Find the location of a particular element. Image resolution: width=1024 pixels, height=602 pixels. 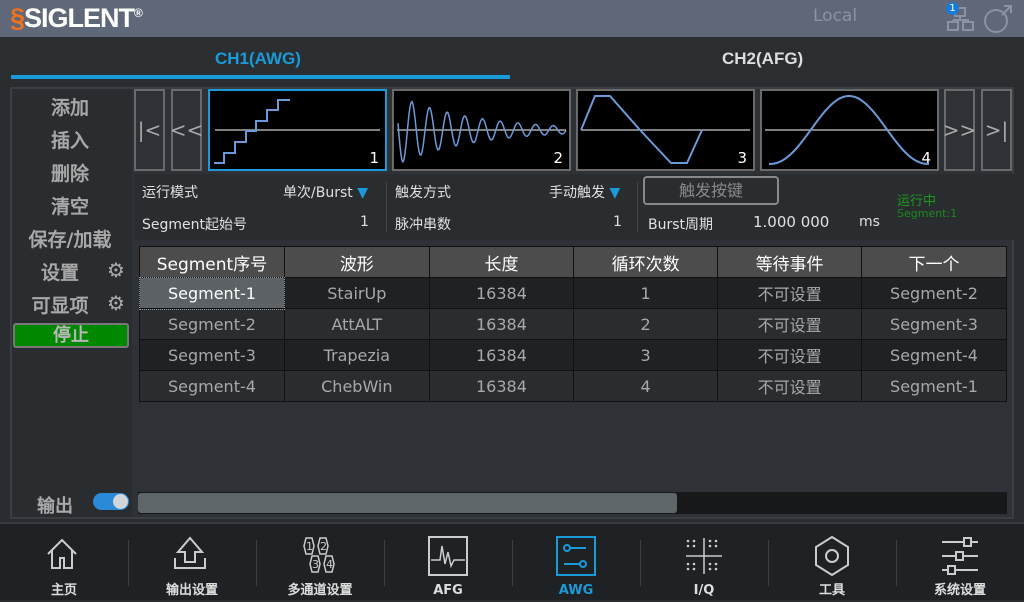

nav-label: 输出设置 is located at coordinates (191, 590).